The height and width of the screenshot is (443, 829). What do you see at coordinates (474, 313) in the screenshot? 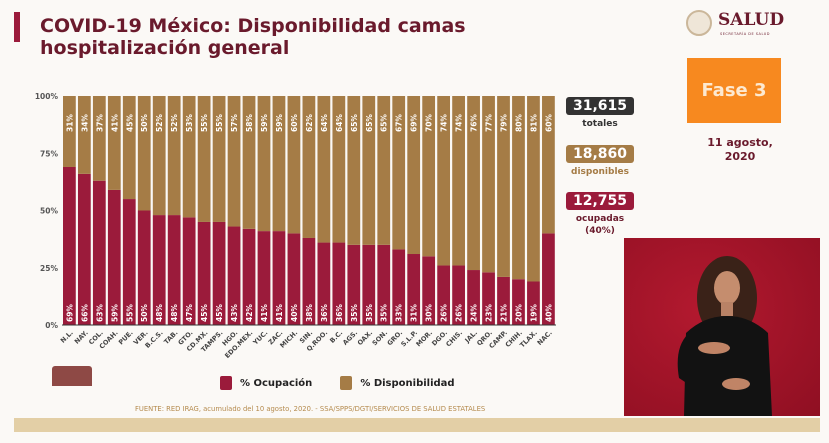
I see `data-label-ocupacion: 24%` at bounding box center [474, 313].